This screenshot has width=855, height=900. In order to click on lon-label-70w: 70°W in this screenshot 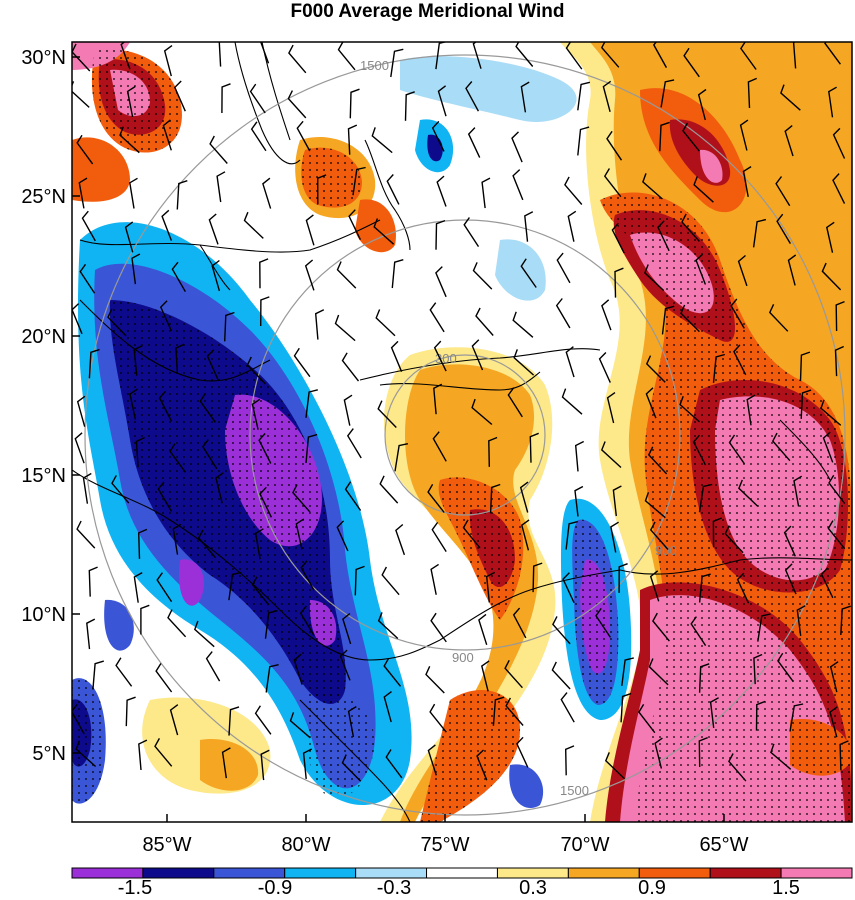, I will do `click(584, 845)`.